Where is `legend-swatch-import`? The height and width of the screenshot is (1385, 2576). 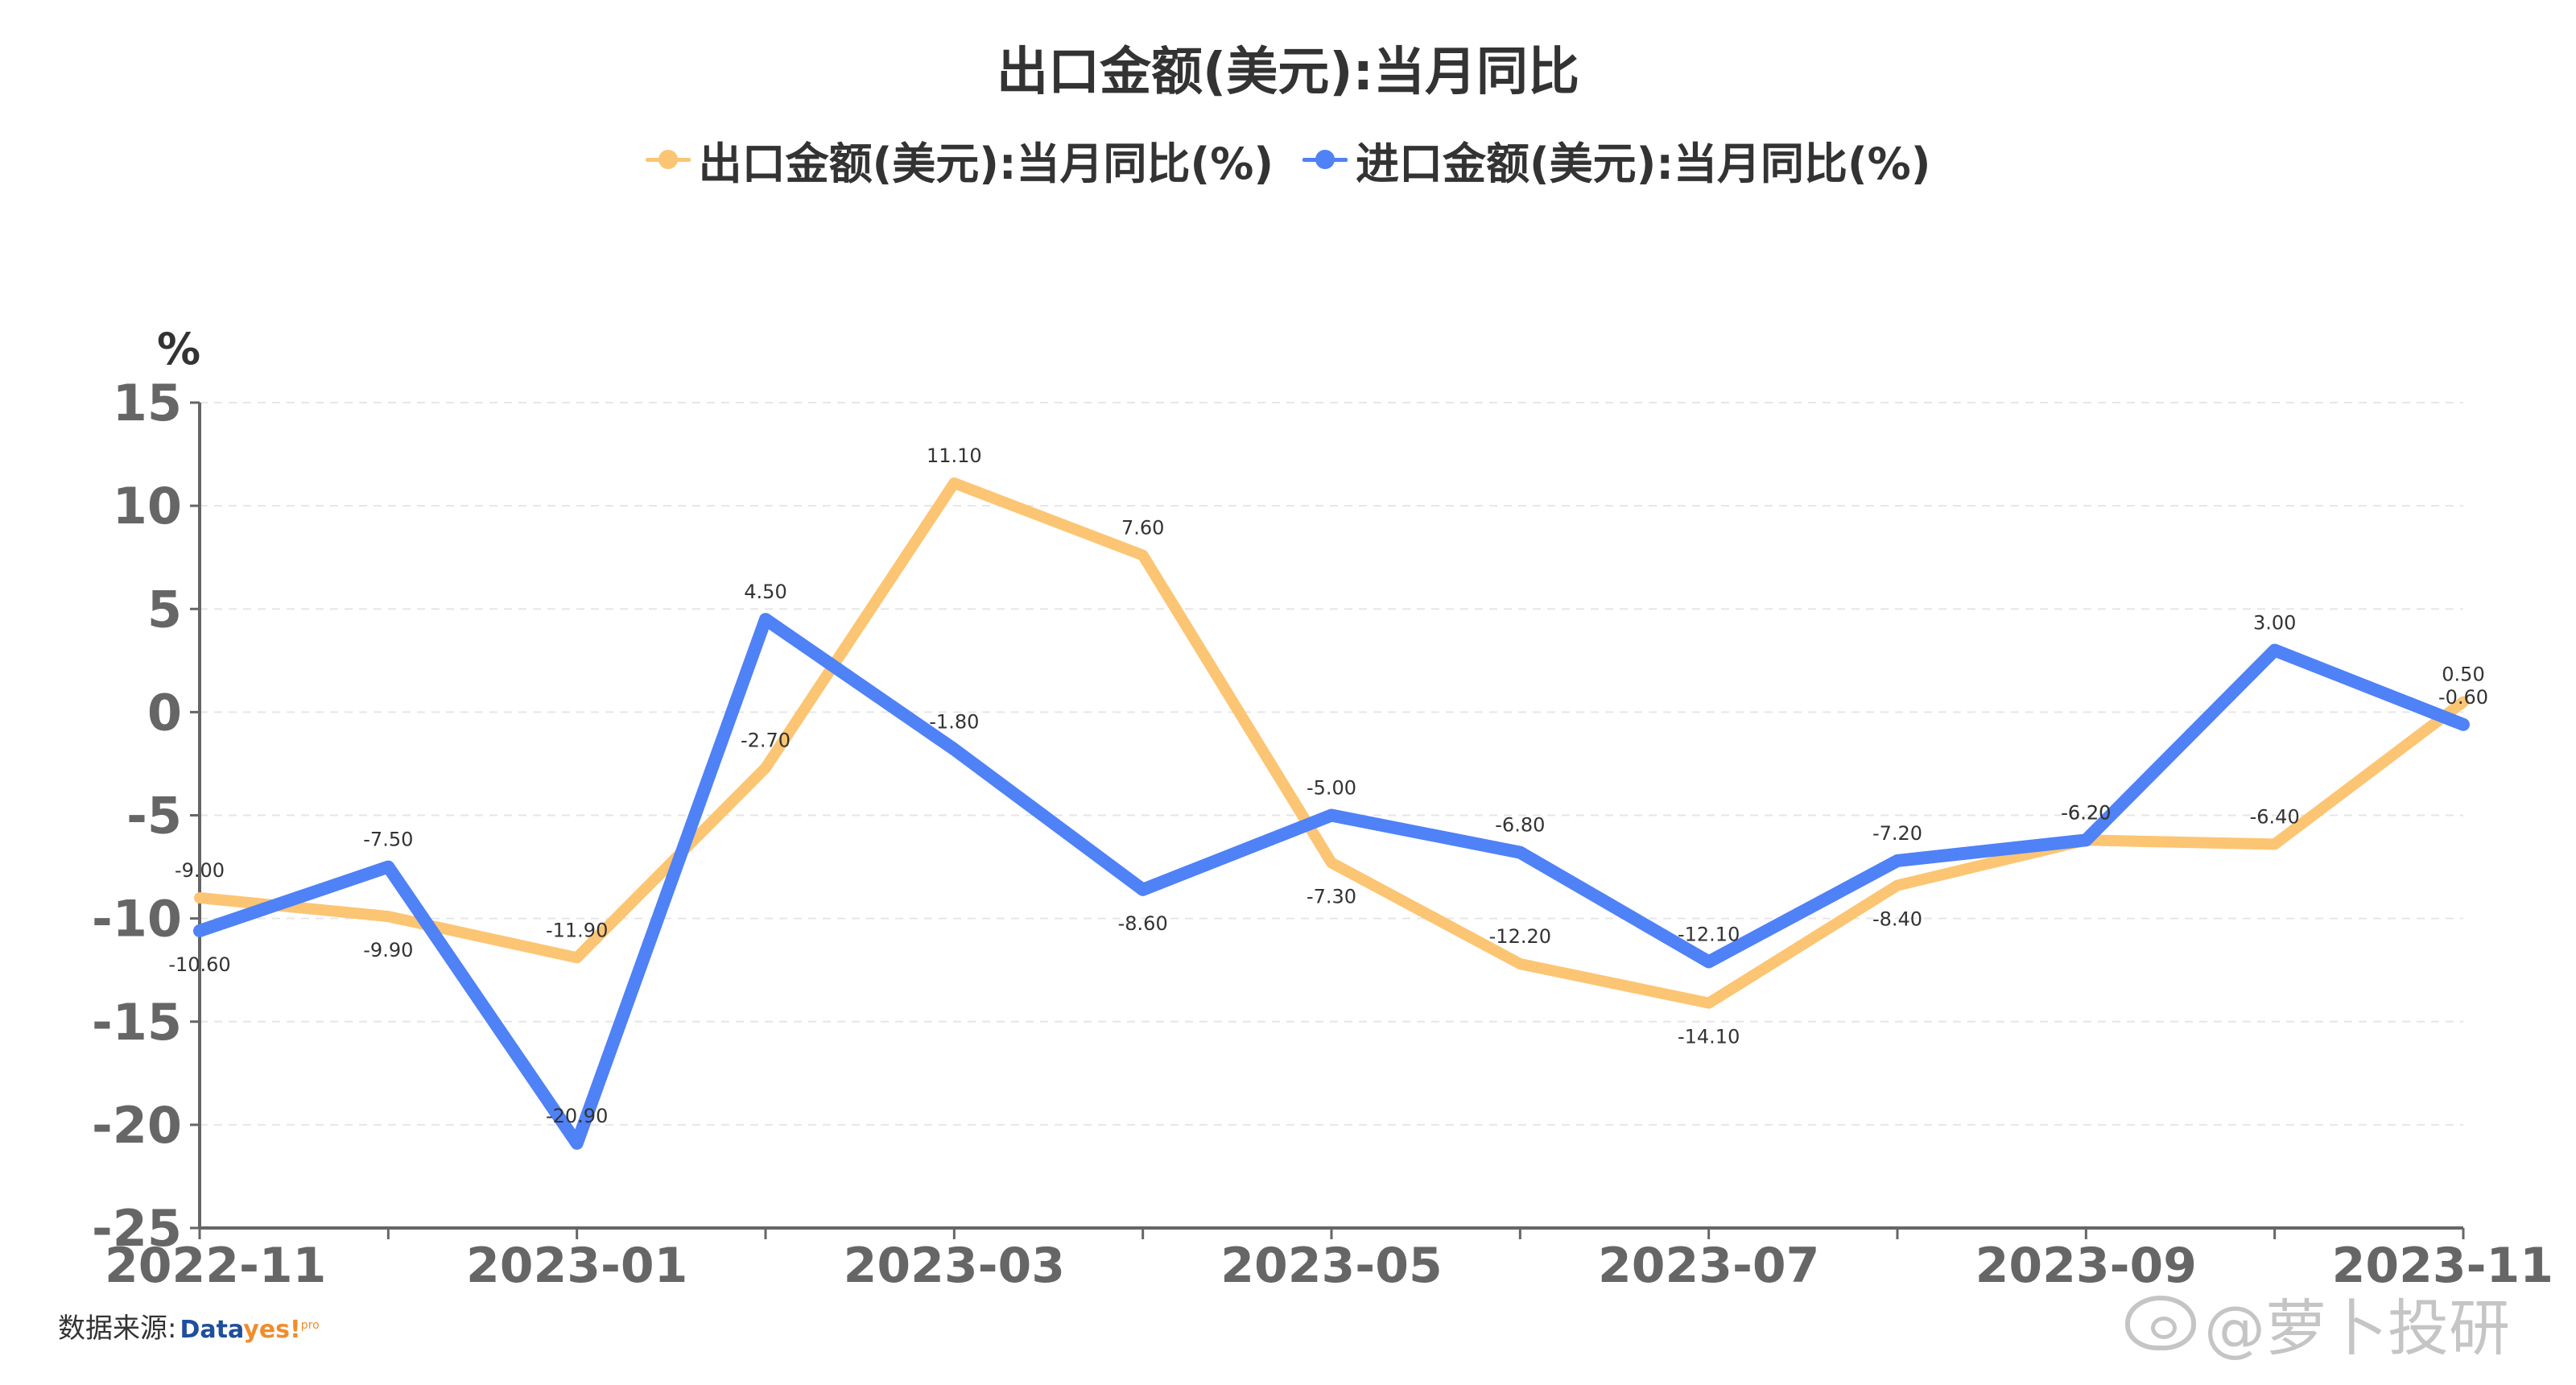 legend-swatch-import is located at coordinates (1325, 160).